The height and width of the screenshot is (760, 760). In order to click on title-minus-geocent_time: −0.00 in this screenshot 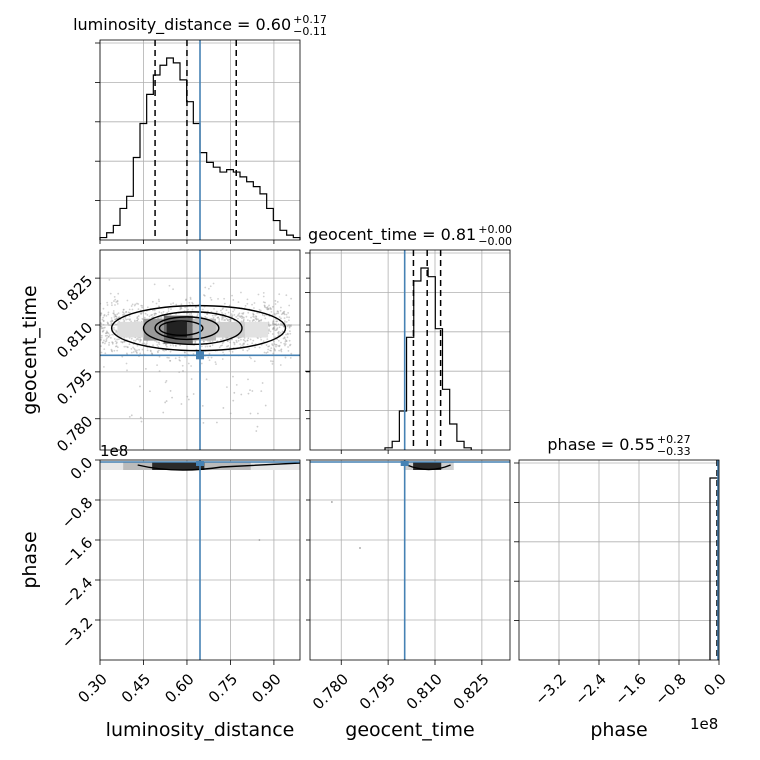, I will do `click(495, 241)`.